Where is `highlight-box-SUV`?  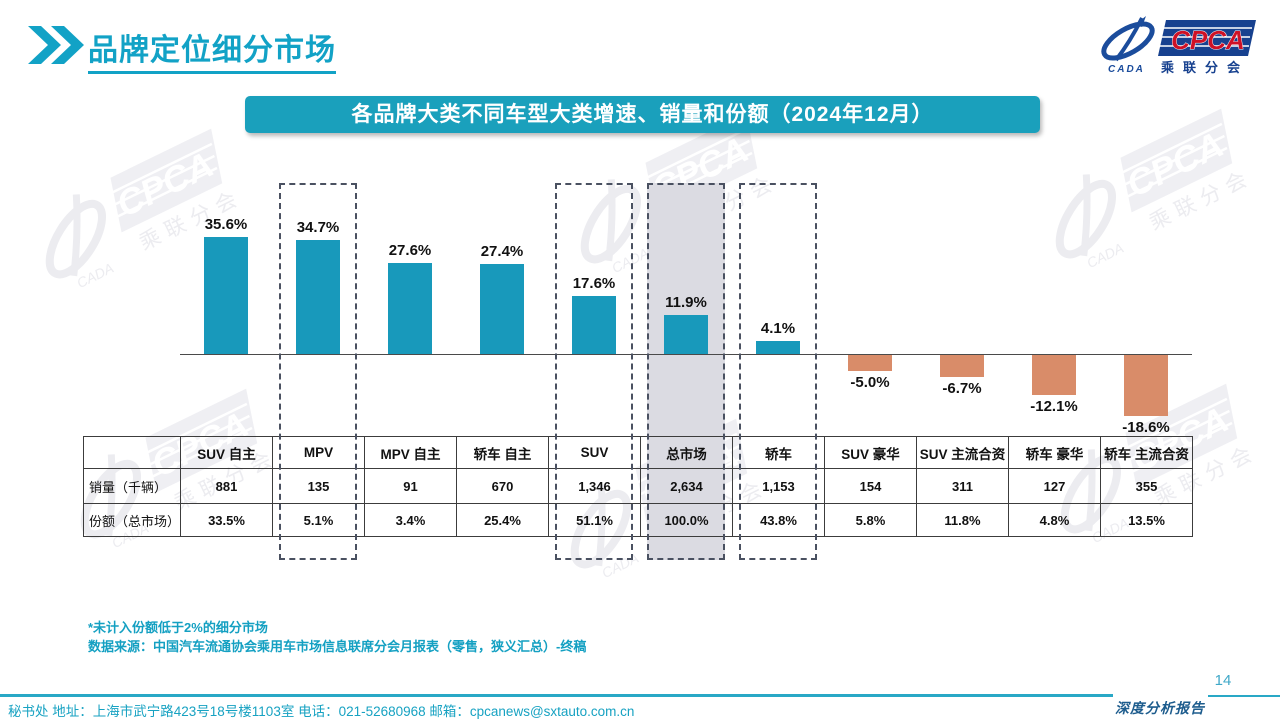
highlight-box-SUV is located at coordinates (594, 371).